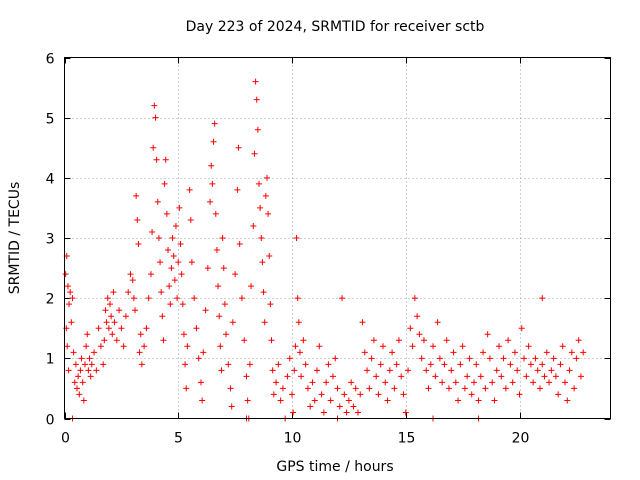  Describe the element at coordinates (65, 439) in the screenshot. I see `x-tick-label: 0` at that location.